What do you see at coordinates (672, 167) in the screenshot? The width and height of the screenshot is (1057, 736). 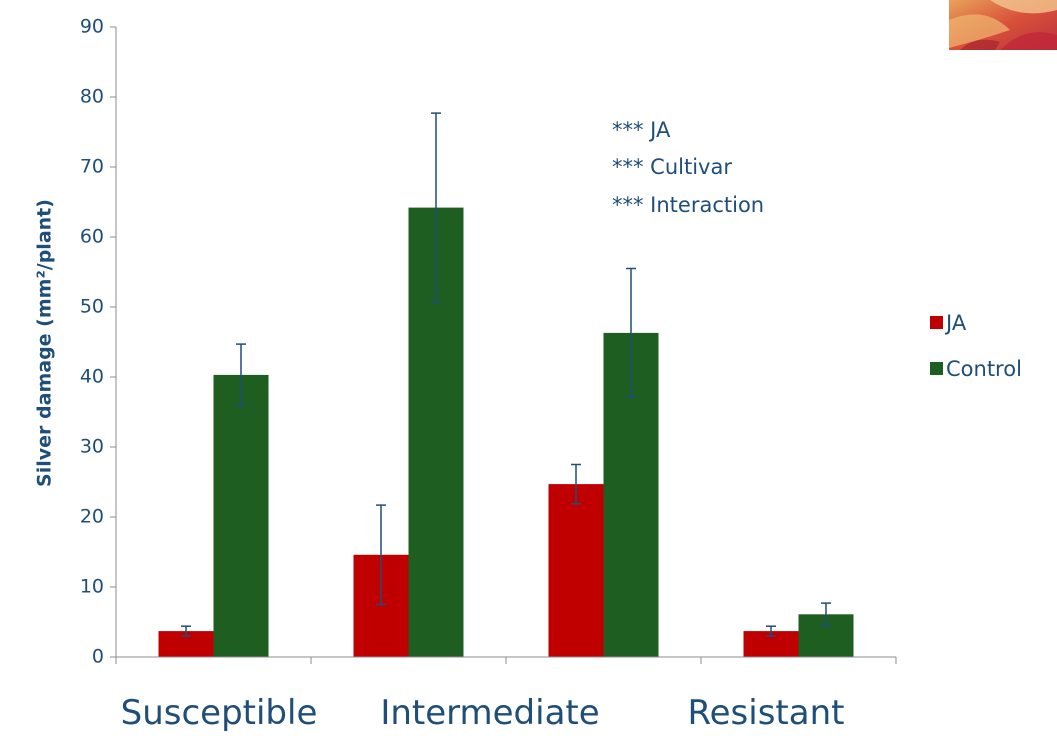 I see `annotation-cultivar: *** Cultivar` at bounding box center [672, 167].